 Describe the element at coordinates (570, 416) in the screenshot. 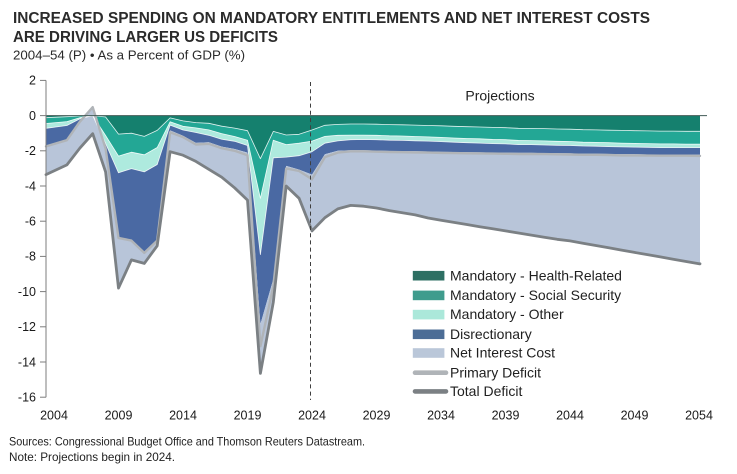

I see `svg-text: 2044` at that location.